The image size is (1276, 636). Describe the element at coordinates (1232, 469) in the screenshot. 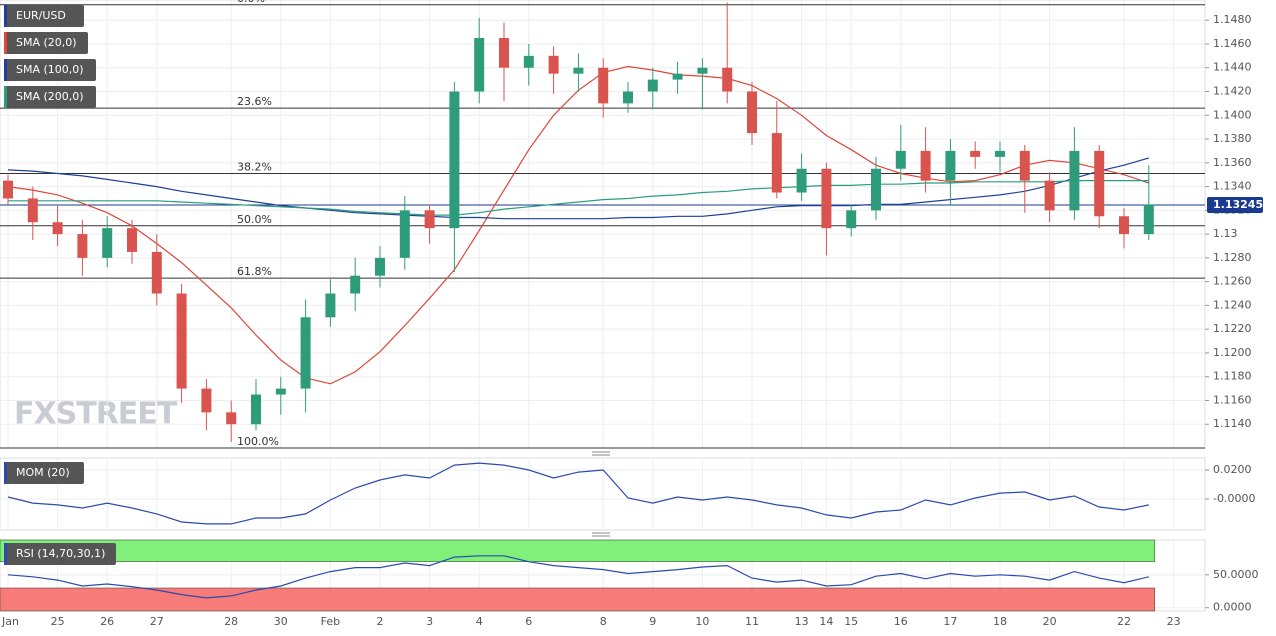

I see `y-tick-label: 0.0200` at that location.